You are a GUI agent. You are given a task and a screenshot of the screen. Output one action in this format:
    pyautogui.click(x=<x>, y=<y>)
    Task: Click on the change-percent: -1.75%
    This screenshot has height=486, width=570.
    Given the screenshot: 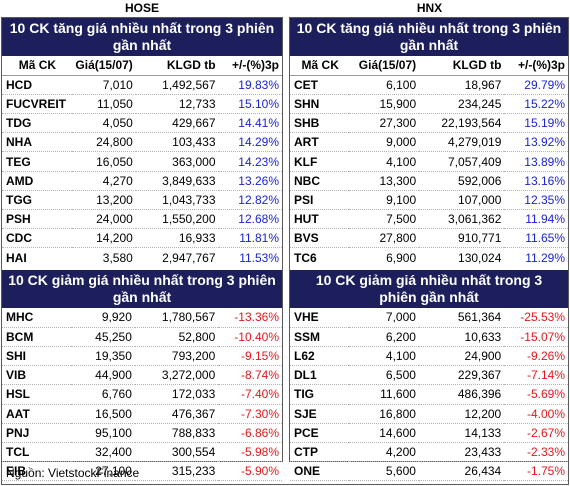 What is the action you would take?
    pyautogui.click(x=545, y=471)
    